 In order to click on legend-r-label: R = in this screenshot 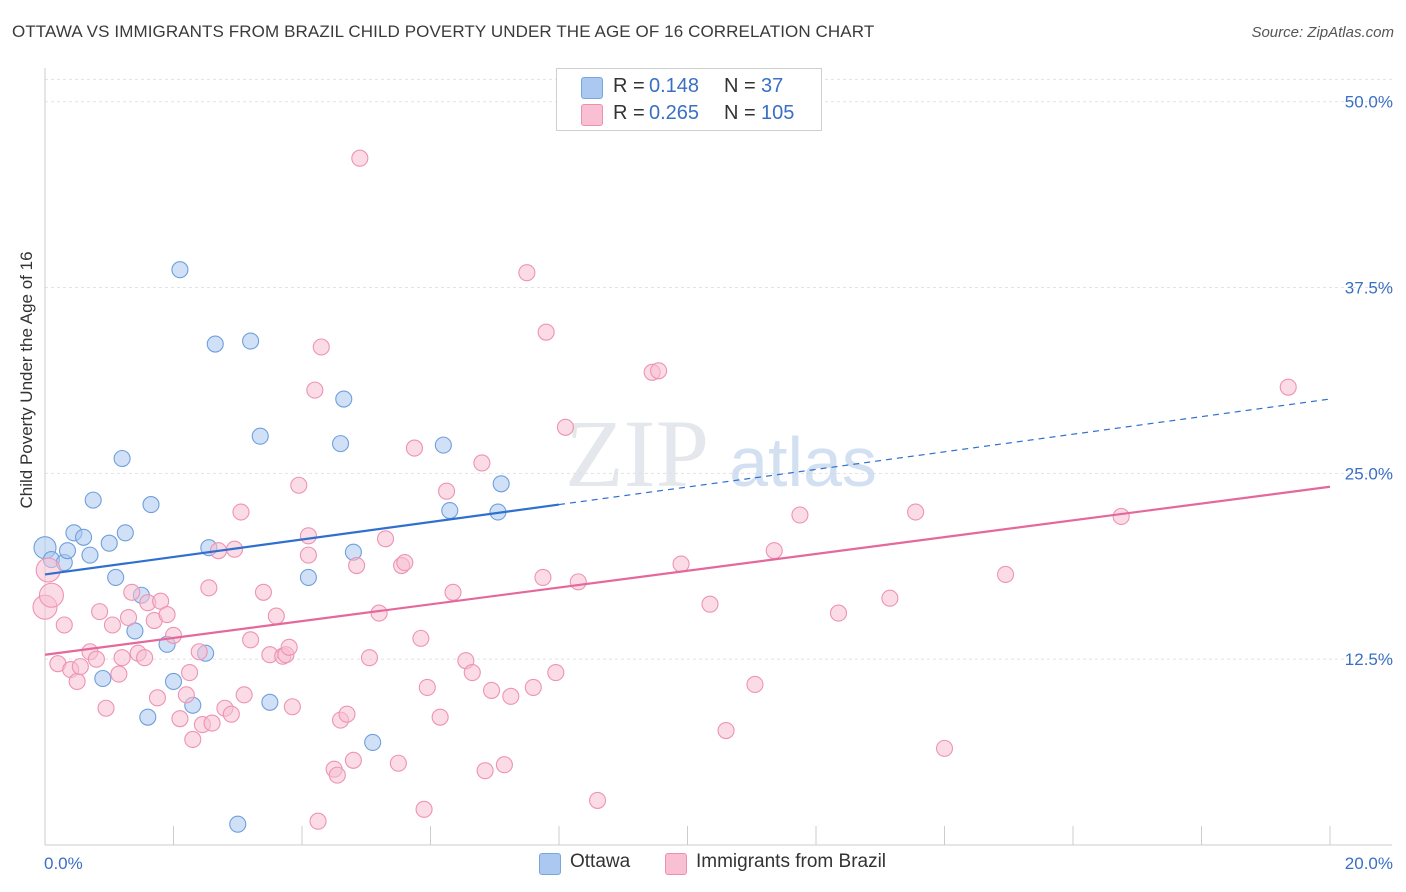, I will do `click(629, 113)`.